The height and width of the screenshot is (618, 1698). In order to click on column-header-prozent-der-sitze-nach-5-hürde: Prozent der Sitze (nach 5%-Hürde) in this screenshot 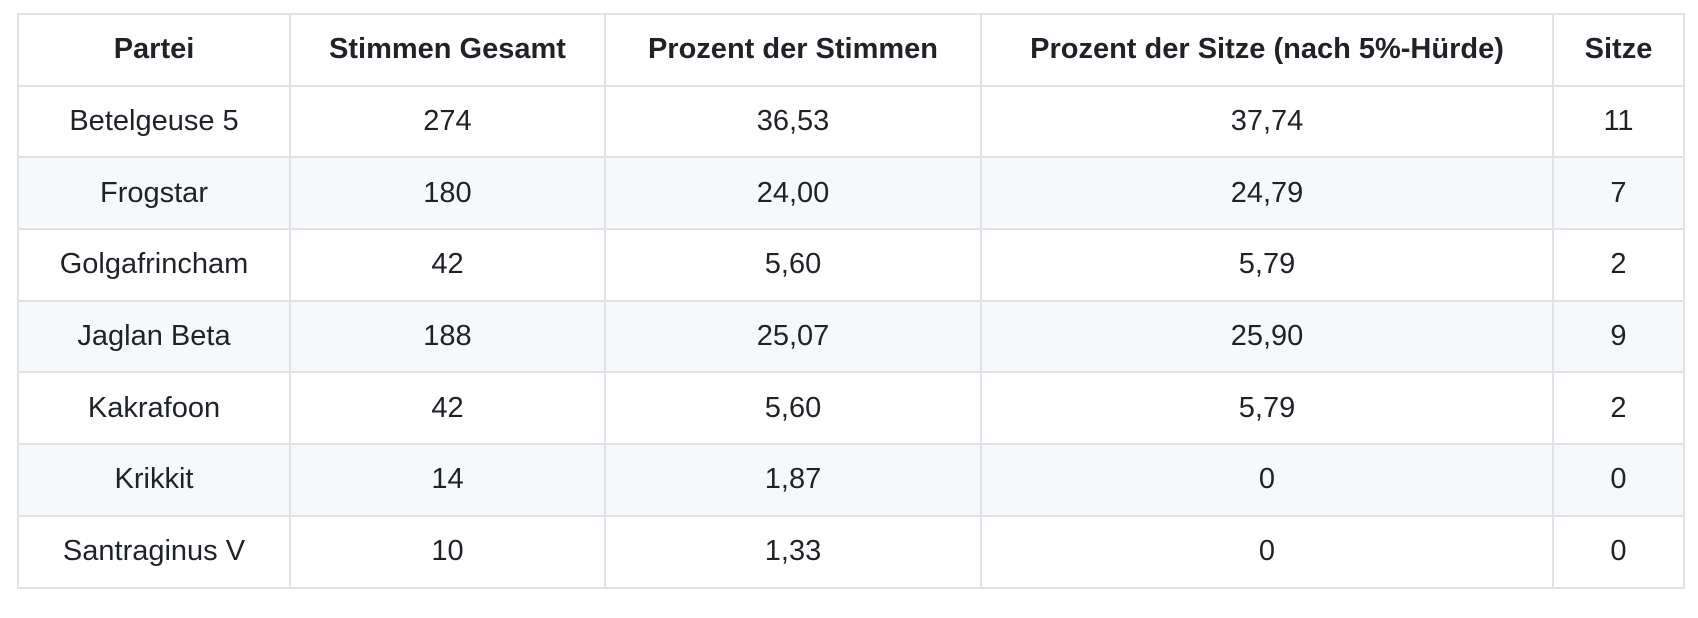, I will do `click(1267, 50)`.